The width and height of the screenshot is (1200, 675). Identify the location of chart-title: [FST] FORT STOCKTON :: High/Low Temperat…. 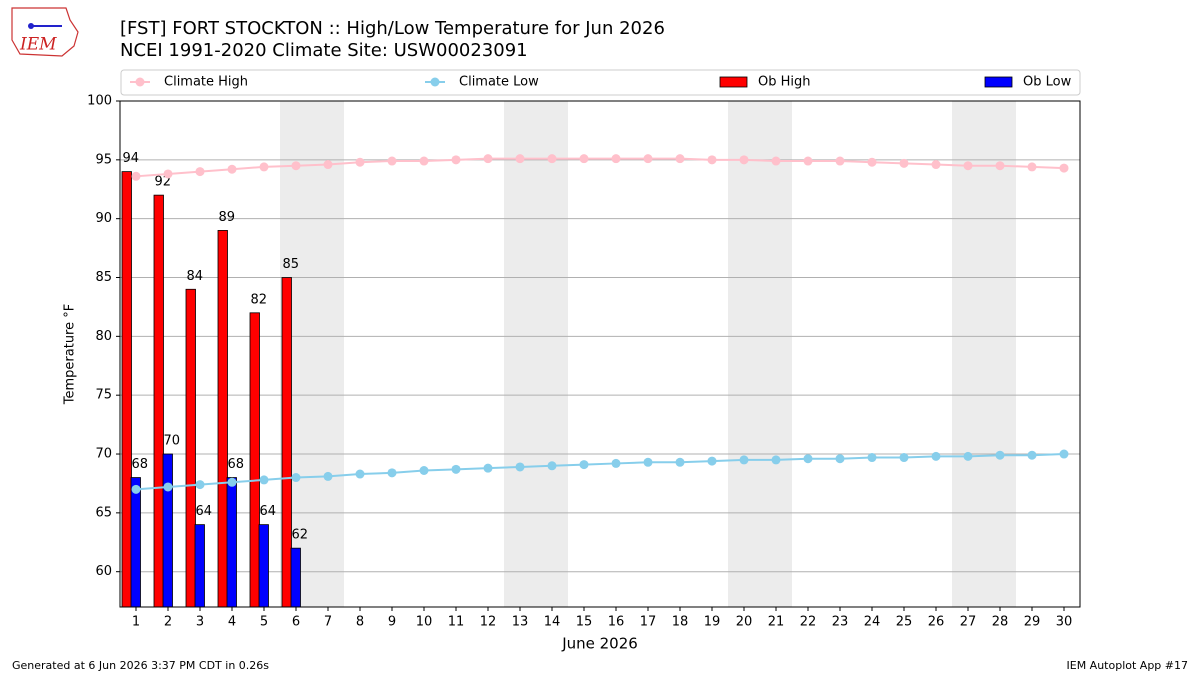
(392, 28).